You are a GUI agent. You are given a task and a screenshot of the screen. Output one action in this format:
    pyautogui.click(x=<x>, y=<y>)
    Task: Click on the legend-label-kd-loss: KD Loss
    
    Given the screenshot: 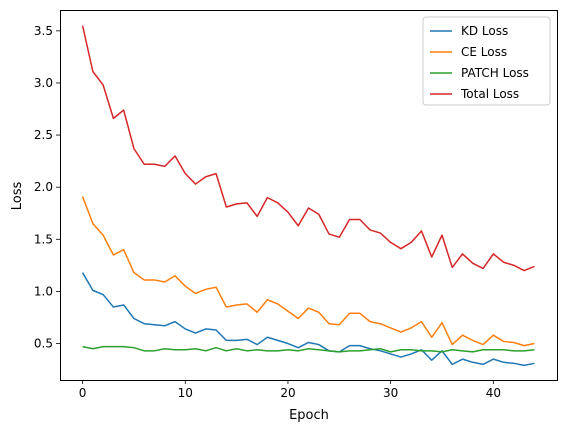 What is the action you would take?
    pyautogui.click(x=484, y=31)
    